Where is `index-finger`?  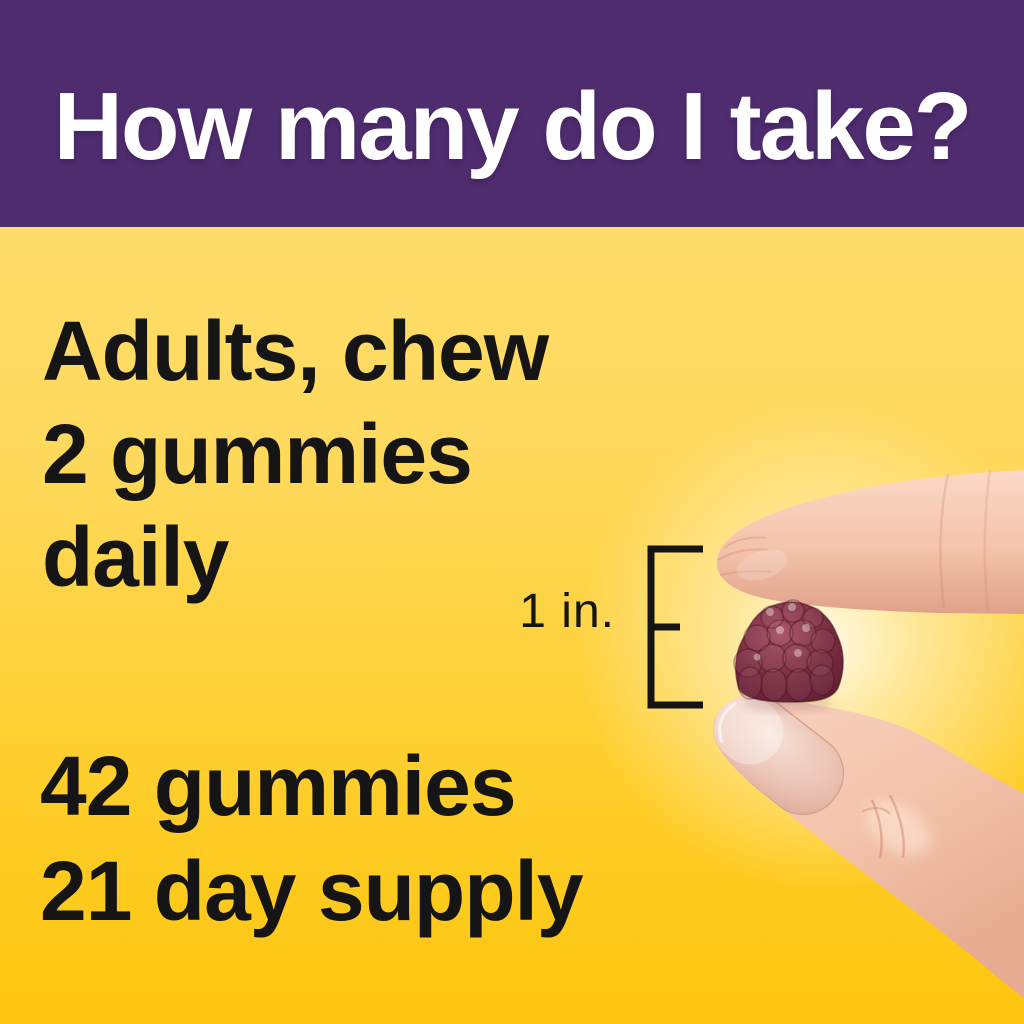
index-finger is located at coordinates (870, 541).